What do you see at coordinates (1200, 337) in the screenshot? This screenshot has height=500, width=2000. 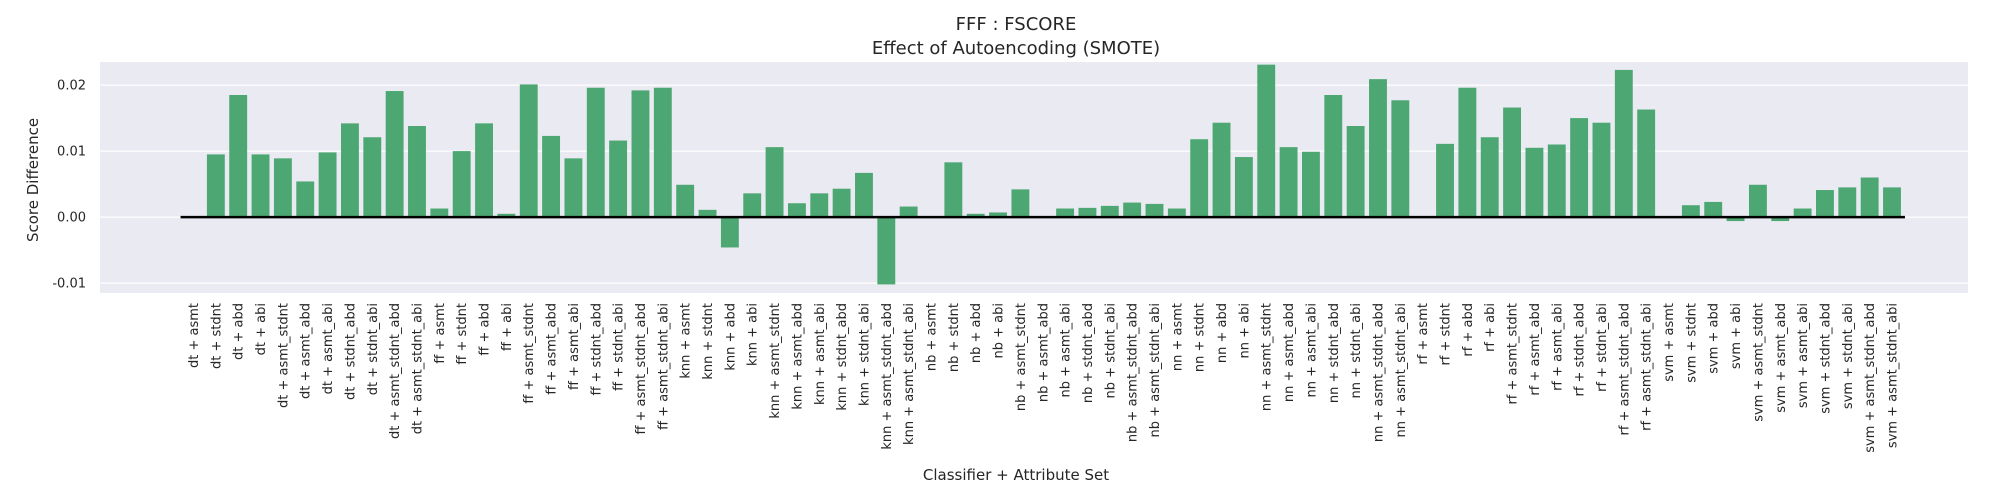 I see `x-tick-label: nn + stdnt` at bounding box center [1200, 337].